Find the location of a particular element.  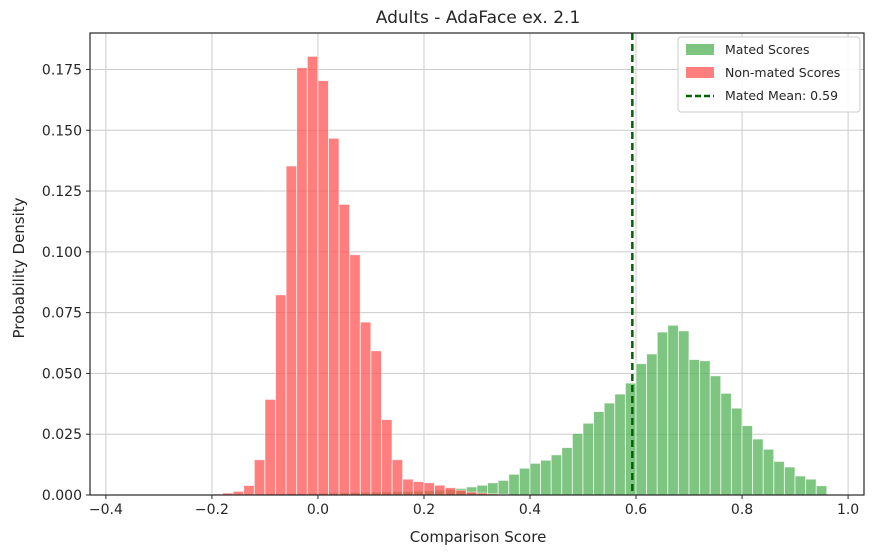

x-axis-ticks: −0.4 −0.2 0.0 0.2 0.4 0.6 0.8 1.0 is located at coordinates (474, 506).